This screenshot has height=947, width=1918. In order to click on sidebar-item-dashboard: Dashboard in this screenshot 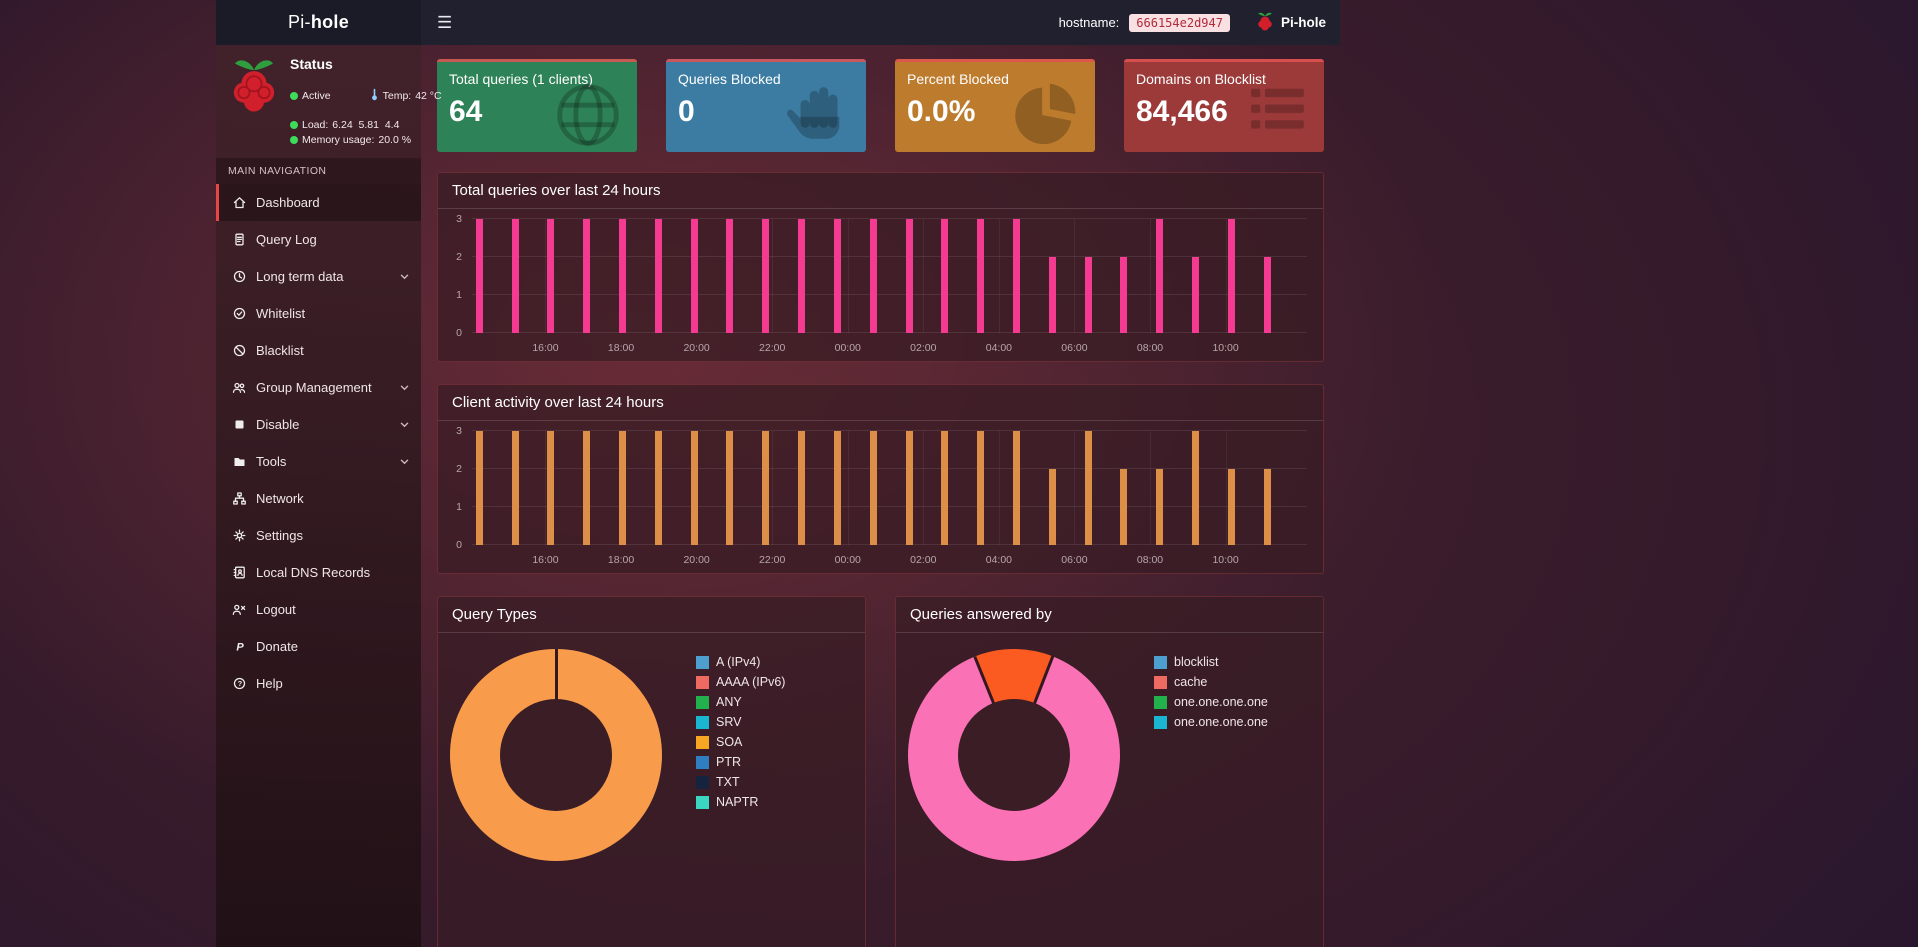, I will do `click(318, 202)`.